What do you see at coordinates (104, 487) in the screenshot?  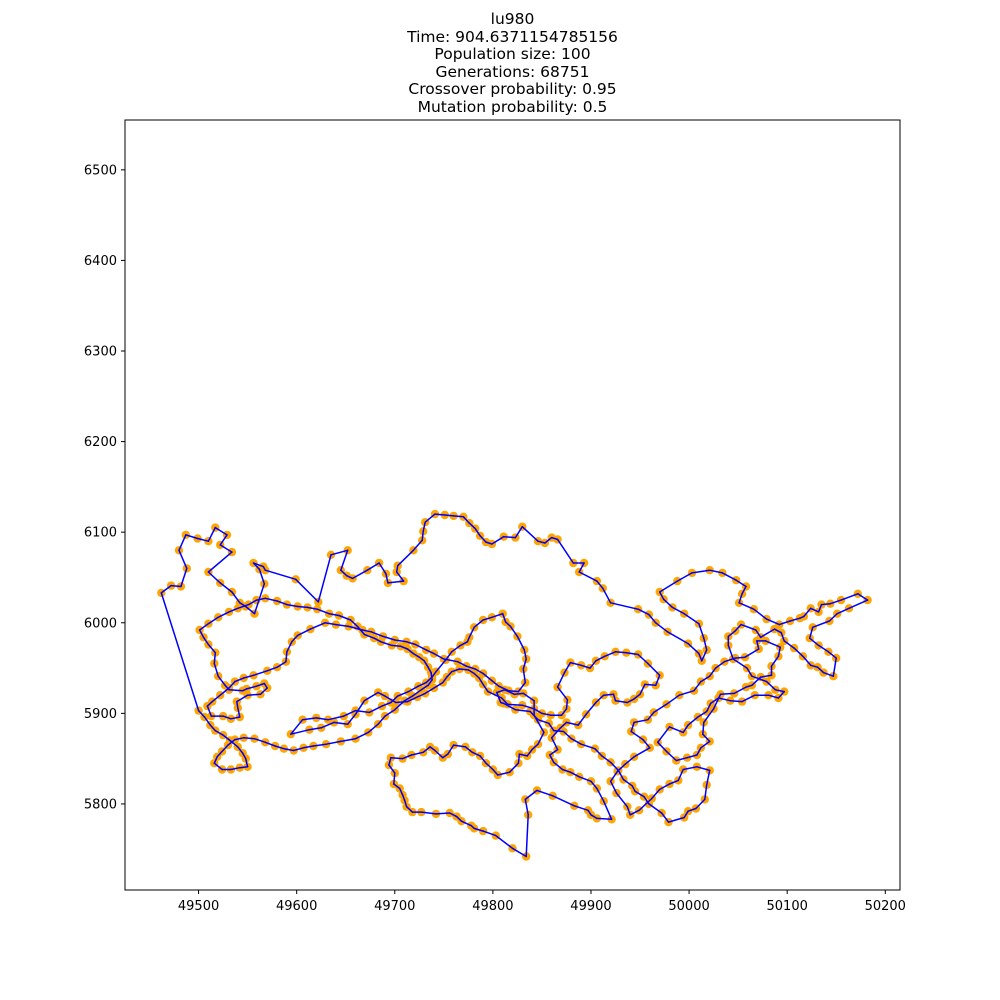 I see `y-axis: 5800 5900 6000 6100 6200 6300 6400 6500` at bounding box center [104, 487].